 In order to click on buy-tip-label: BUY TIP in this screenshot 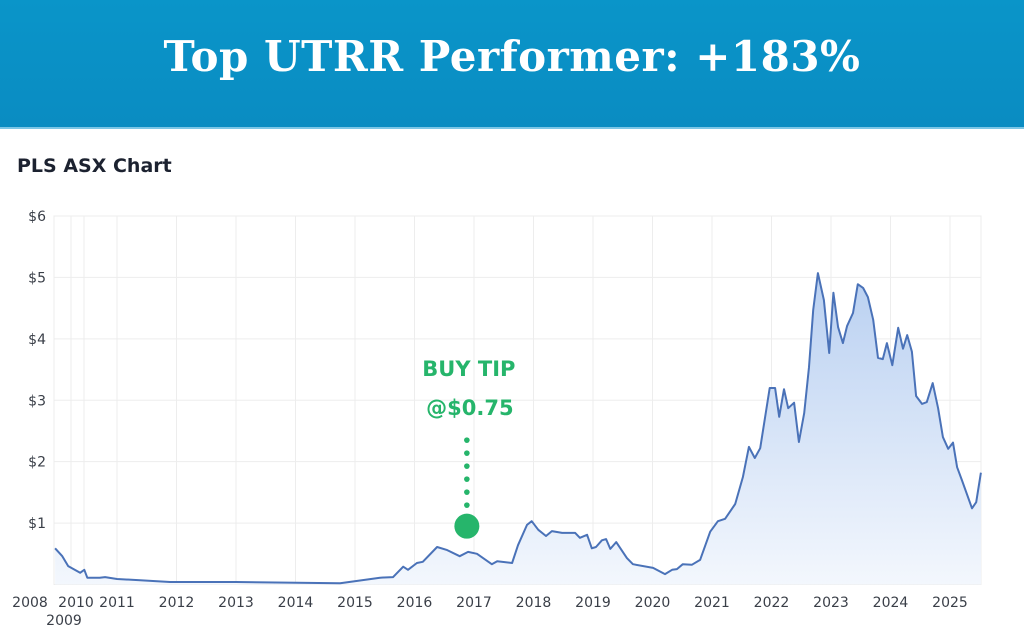, I will do `click(468, 369)`.